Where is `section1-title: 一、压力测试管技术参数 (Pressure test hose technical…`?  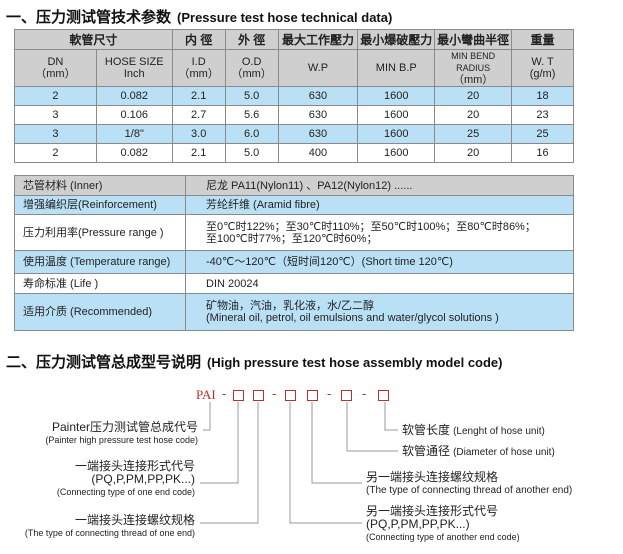 section1-title: 一、压力测试管技术参数 (Pressure test hose technical… is located at coordinates (199, 16).